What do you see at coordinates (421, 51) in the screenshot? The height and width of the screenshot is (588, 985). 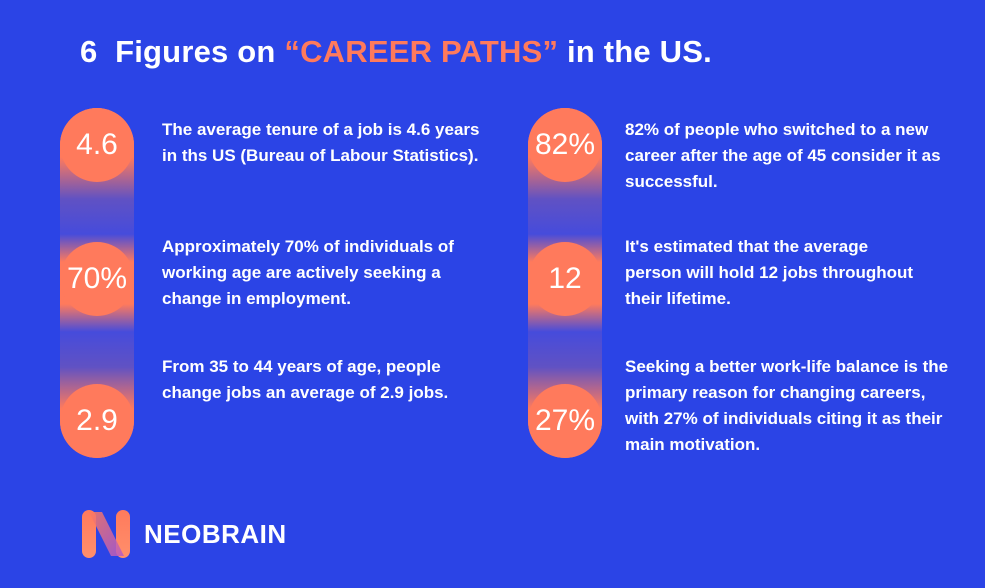 I see `title-highlight: “CAREER PATHS”` at bounding box center [421, 51].